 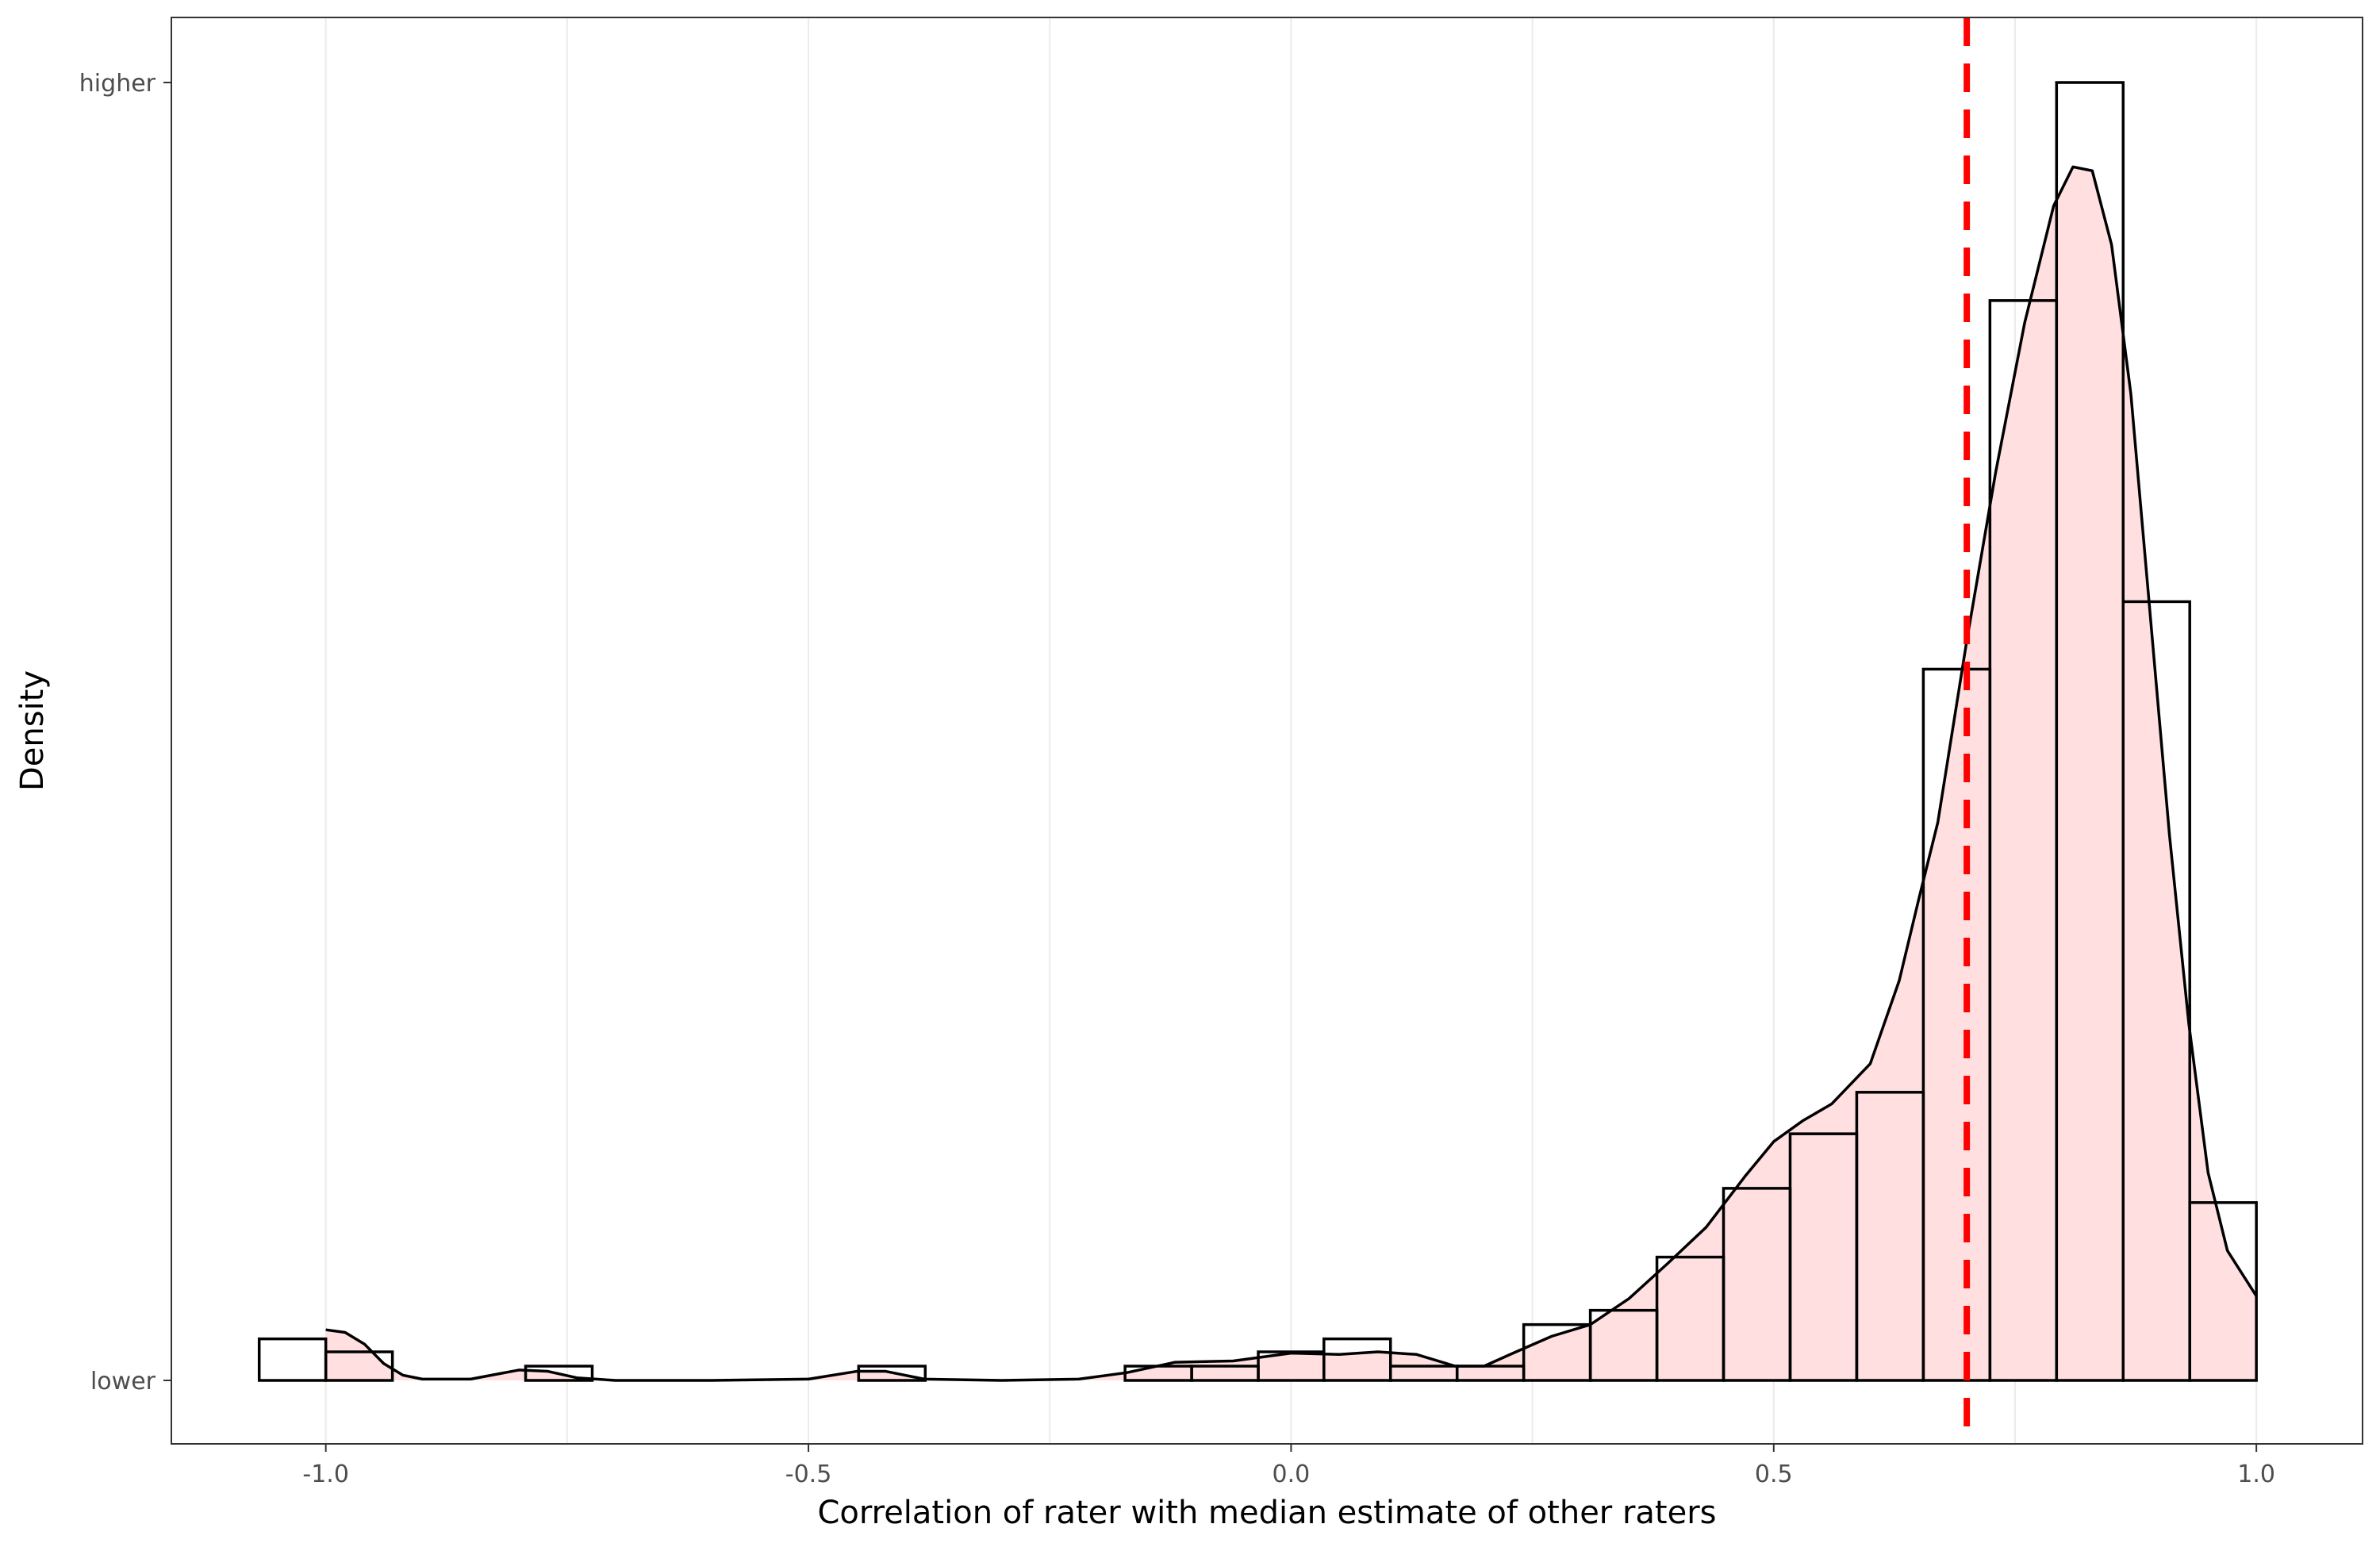 What do you see at coordinates (1774, 1474) in the screenshot?
I see `x-tick-label: 0.5` at bounding box center [1774, 1474].